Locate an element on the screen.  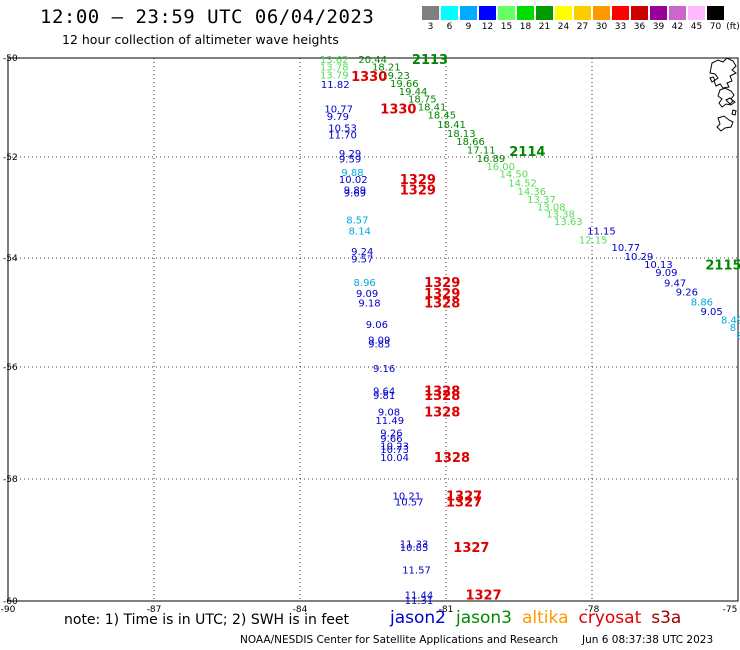
pass-number: 2114 is located at coordinates (527, 152).